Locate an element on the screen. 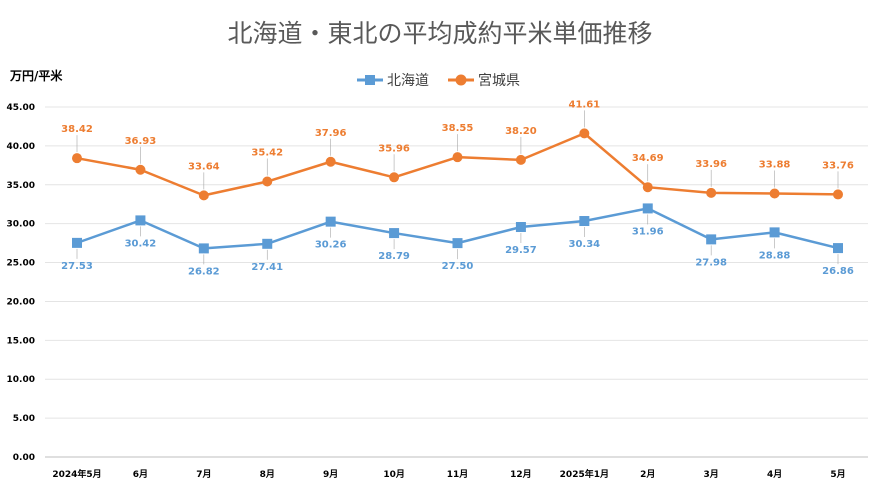 The height and width of the screenshot is (489, 880). y-tick-label: 35.00 is located at coordinates (21, 186).